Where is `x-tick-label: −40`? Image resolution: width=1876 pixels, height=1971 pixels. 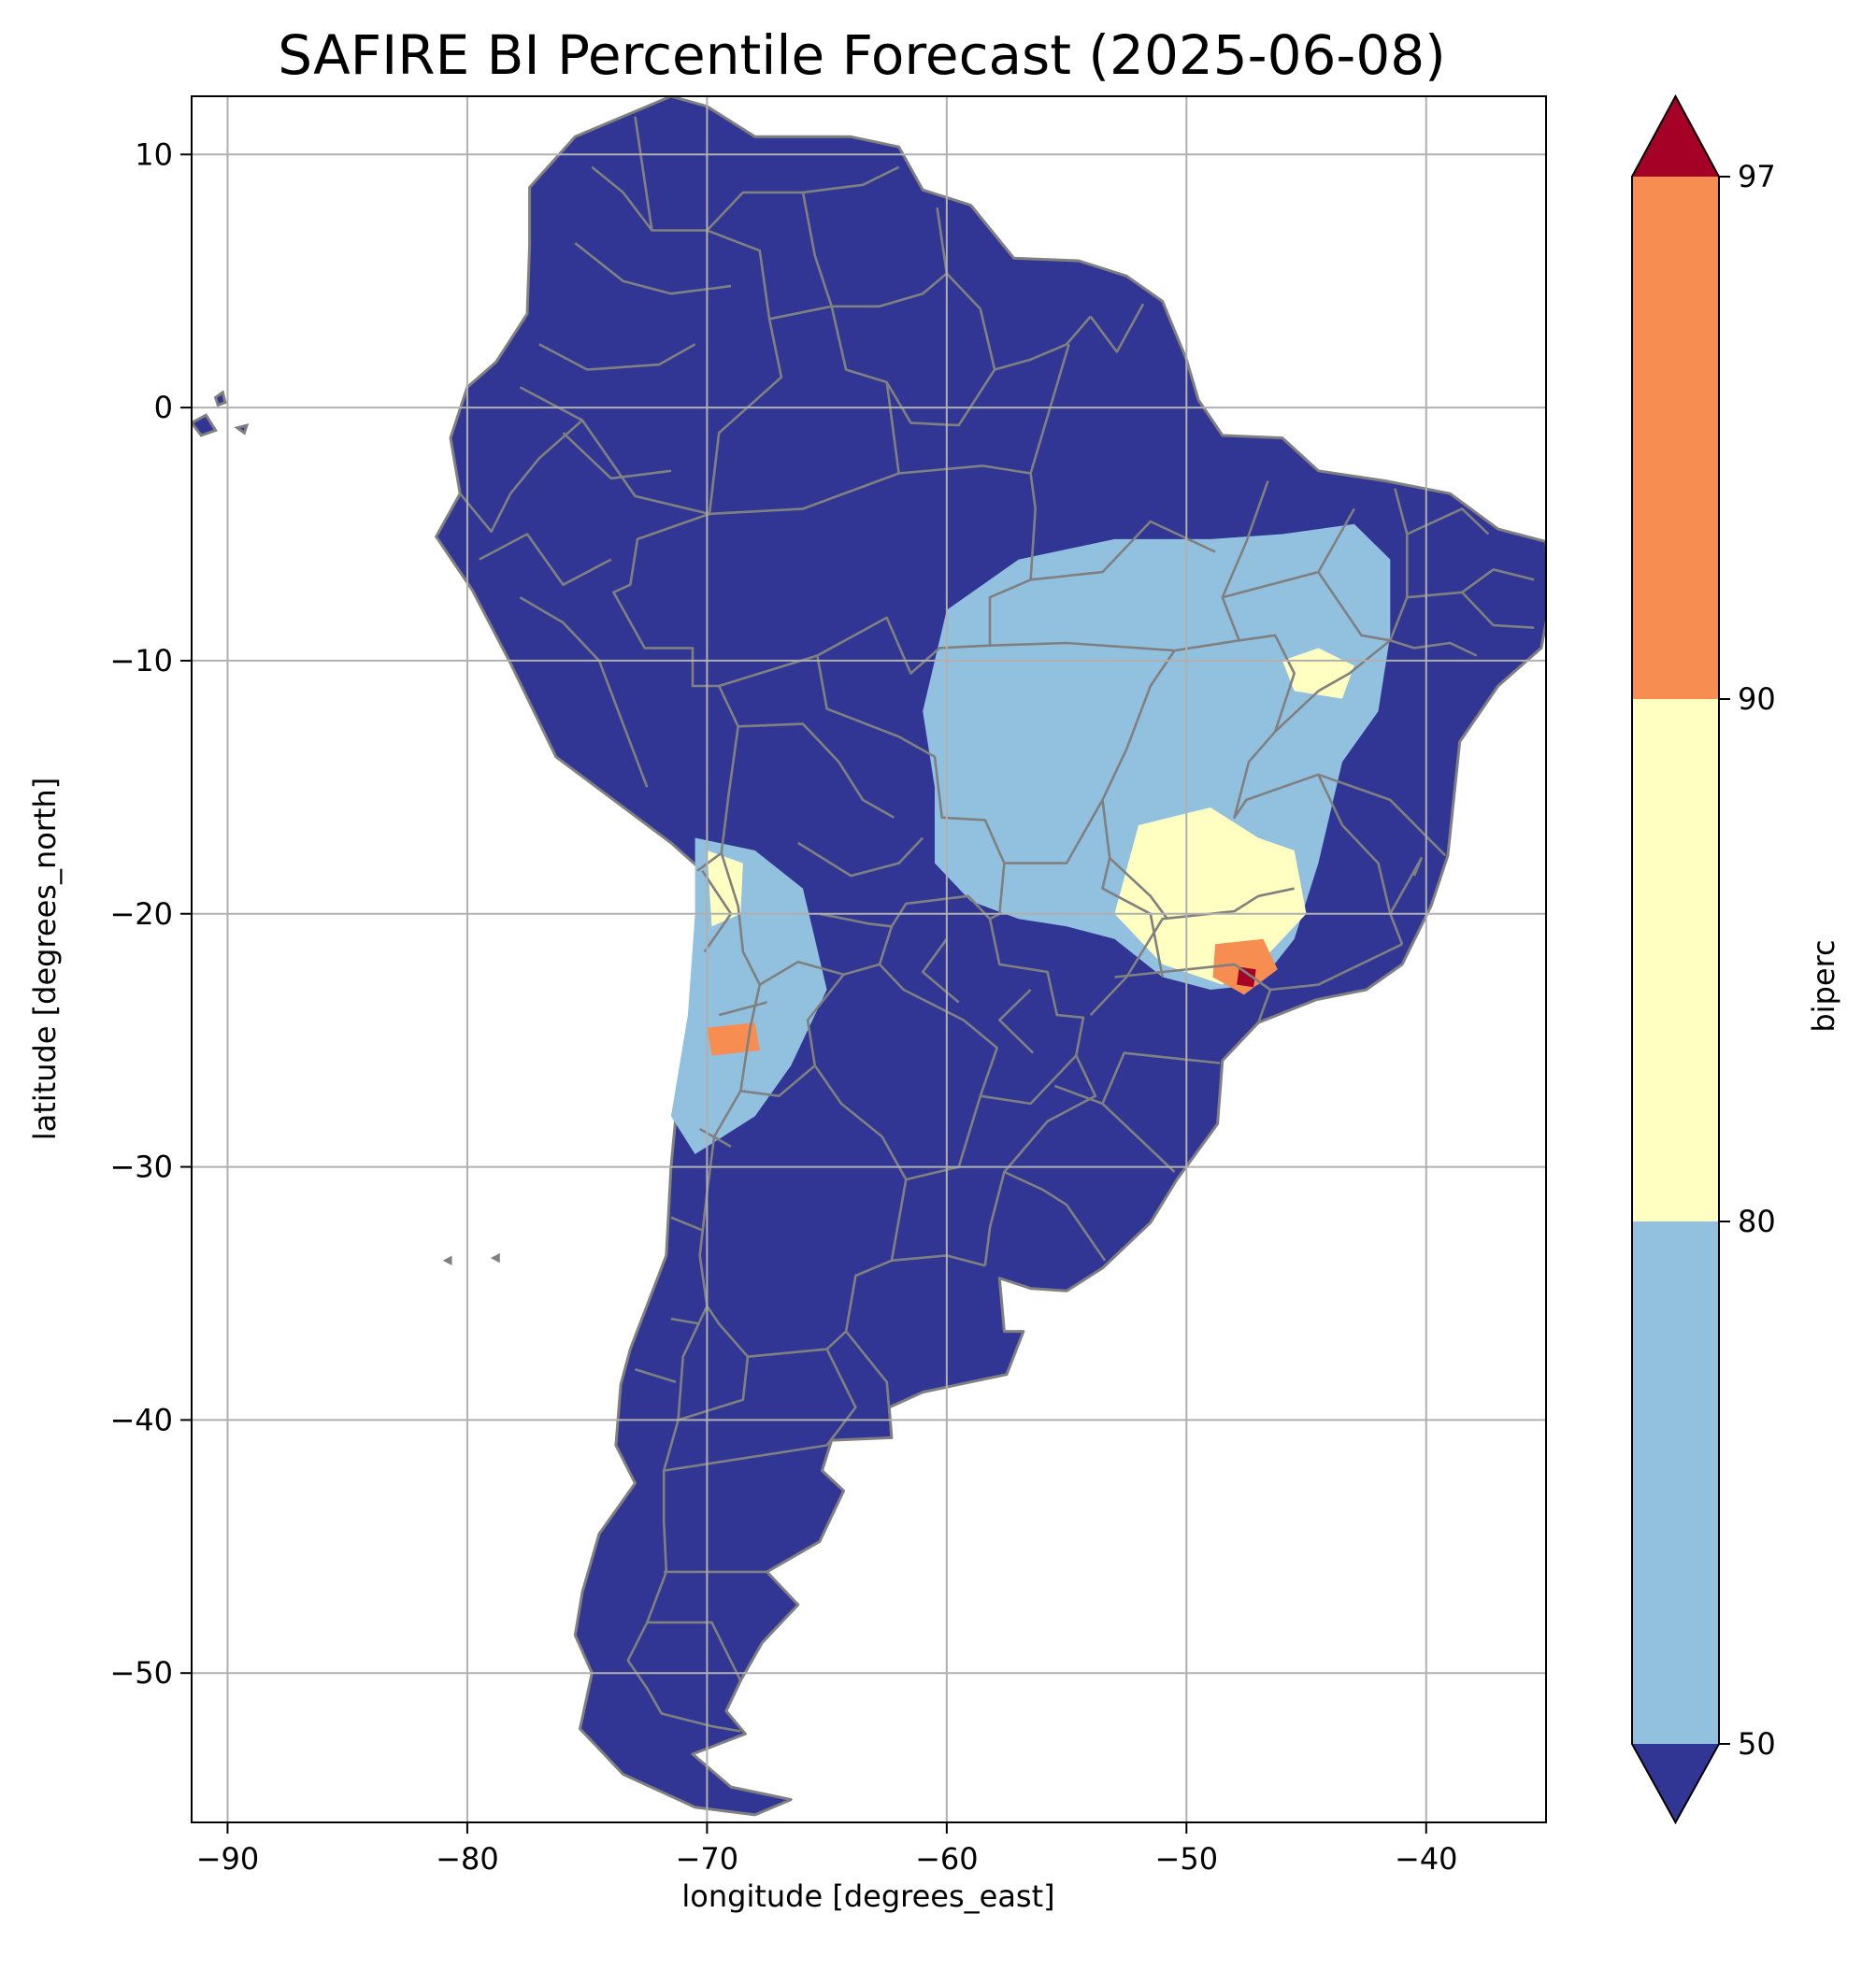 x-tick-label: −40 is located at coordinates (1427, 1859).